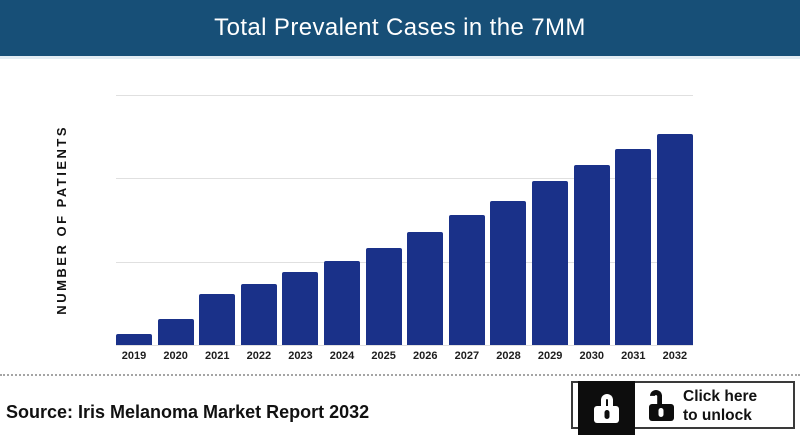 The width and height of the screenshot is (800, 443). I want to click on bar-cell-2026: 2026, so click(425, 228).